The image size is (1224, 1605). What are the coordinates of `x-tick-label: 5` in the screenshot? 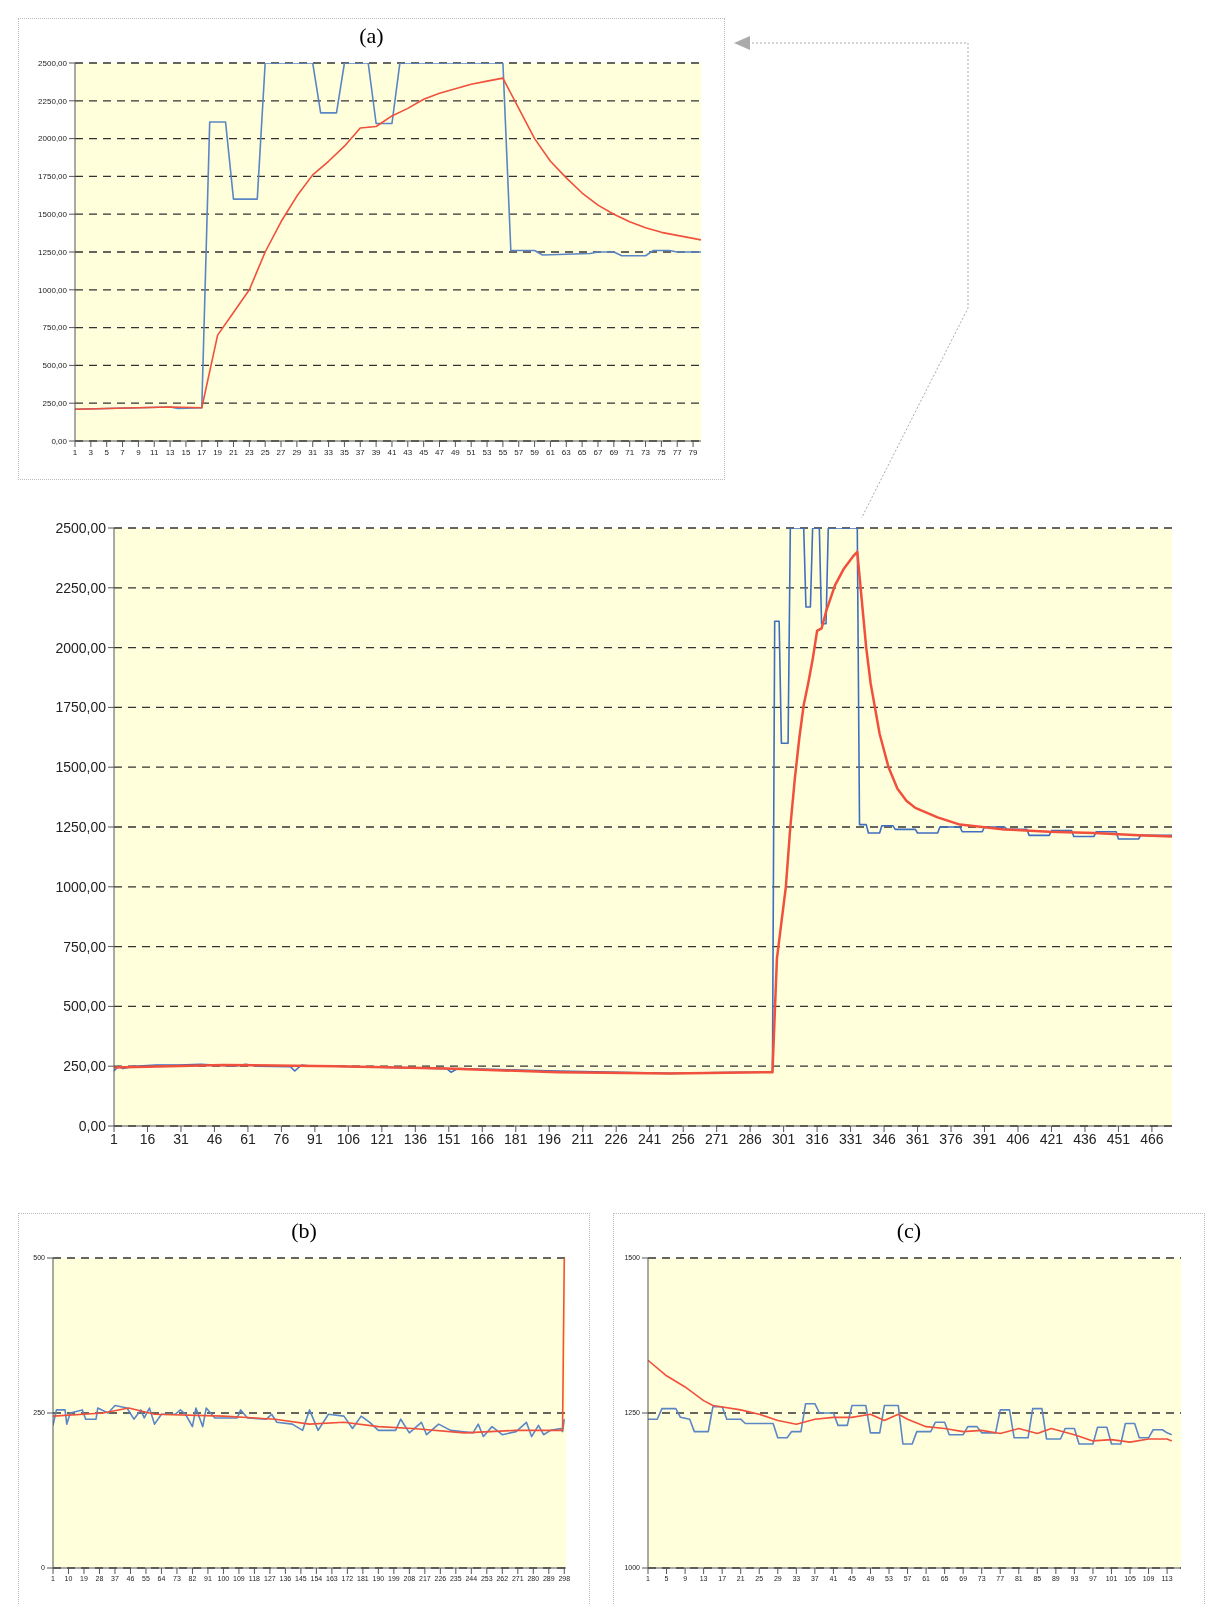 It's located at (107, 452).